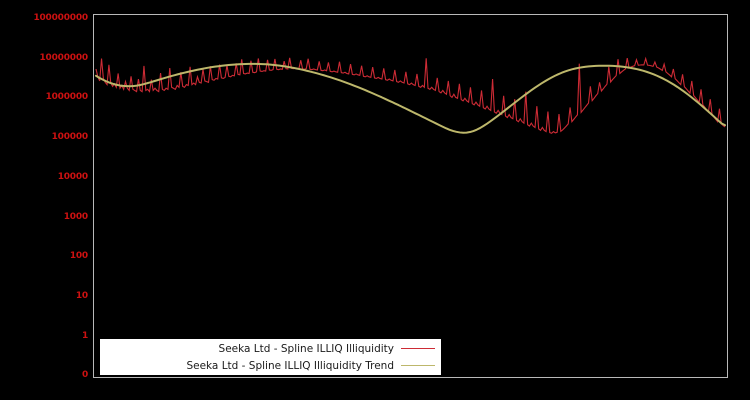  What do you see at coordinates (84, 375) in the screenshot?
I see `y-axis-tick-0: 0` at bounding box center [84, 375].